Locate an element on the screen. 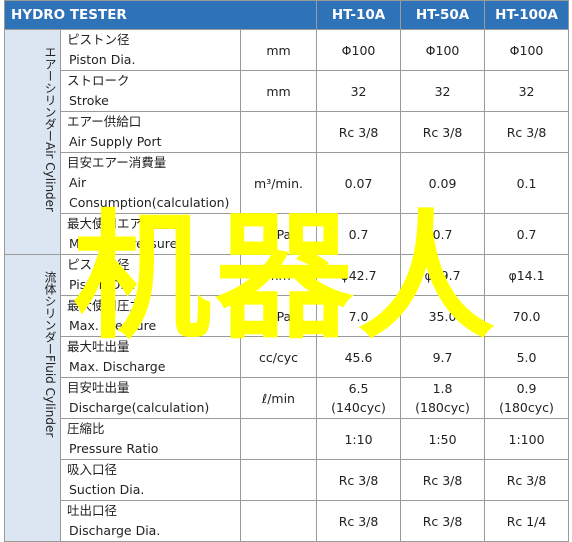 Image resolution: width=572 pixels, height=542 pixels. name-cell: エアー供給口 Air Supply Port is located at coordinates (150, 132).